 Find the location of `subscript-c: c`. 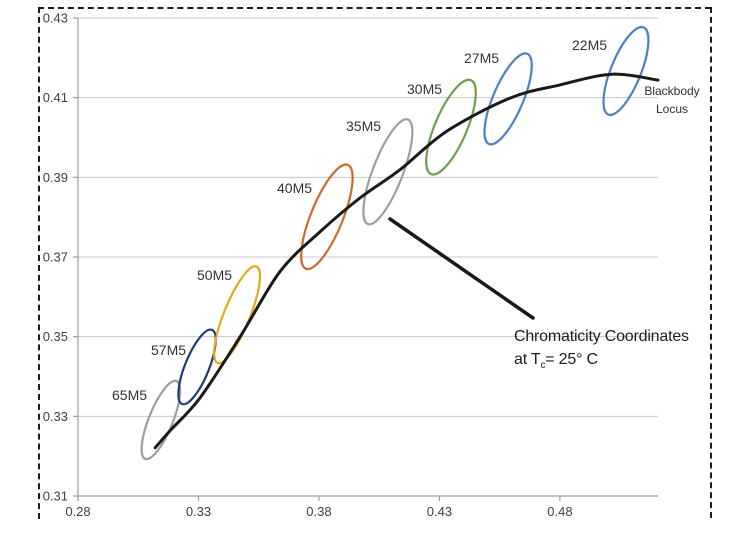

subscript-c: c is located at coordinates (543, 365).